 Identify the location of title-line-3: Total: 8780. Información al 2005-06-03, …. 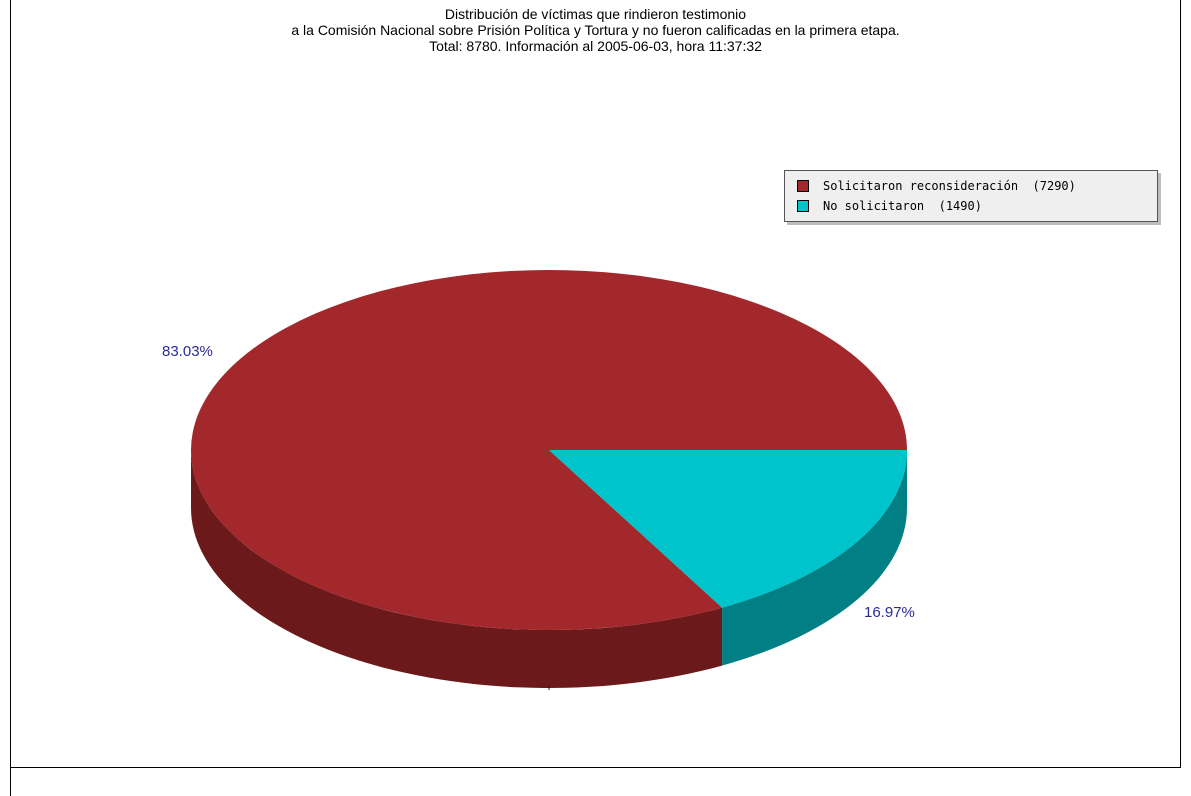
(595, 46).